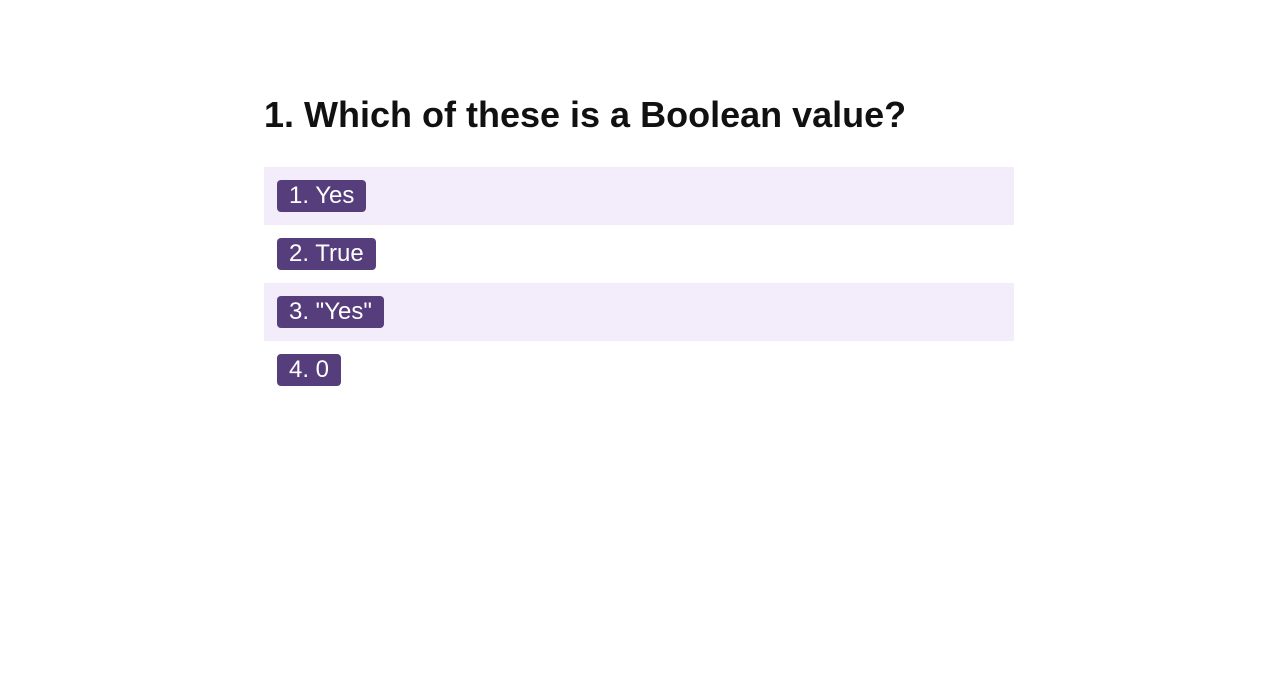  I want to click on answer-option-1: 1. Yes, so click(639, 196).